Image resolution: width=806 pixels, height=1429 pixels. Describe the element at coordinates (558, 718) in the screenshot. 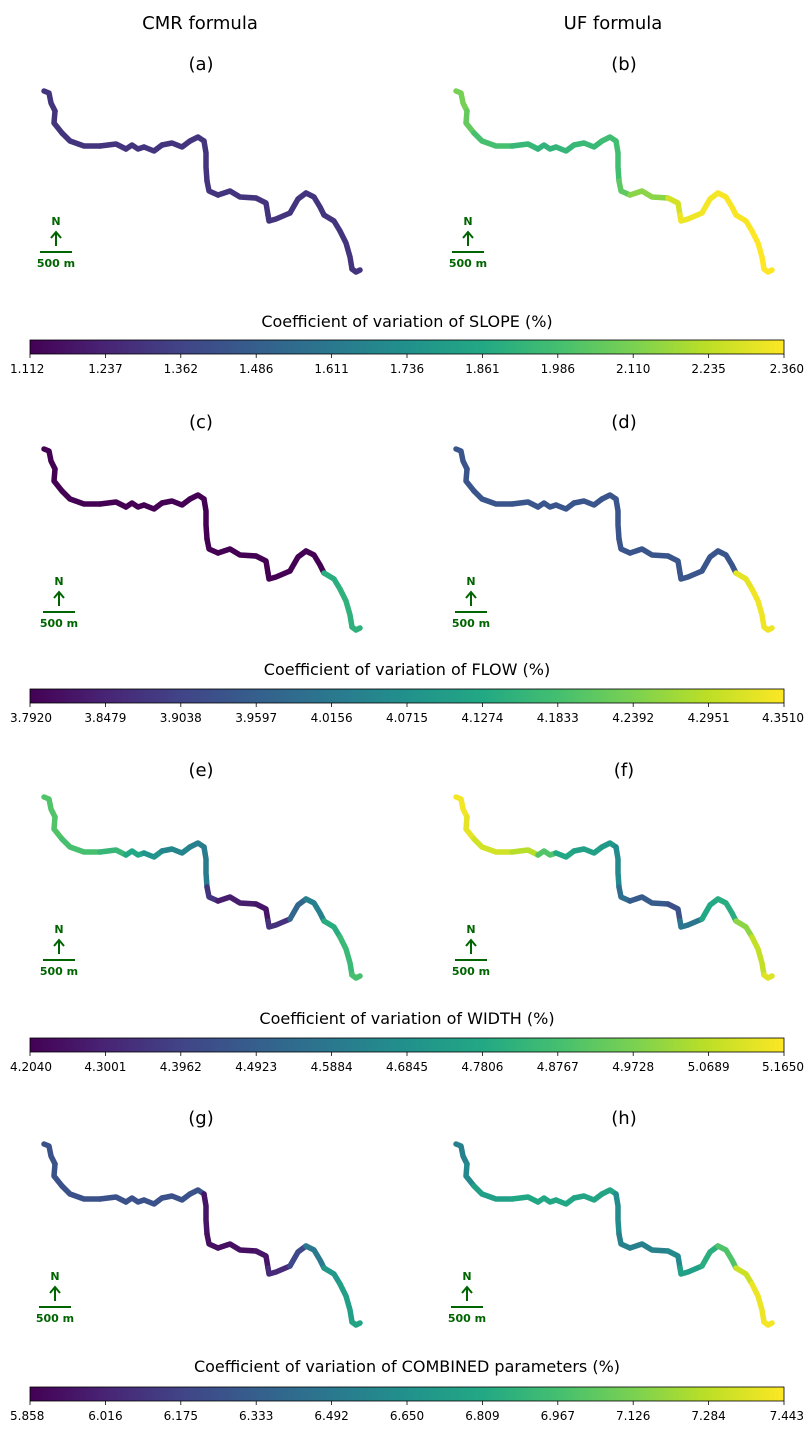

I see `colorbar-tick-label: 4.1833` at that location.